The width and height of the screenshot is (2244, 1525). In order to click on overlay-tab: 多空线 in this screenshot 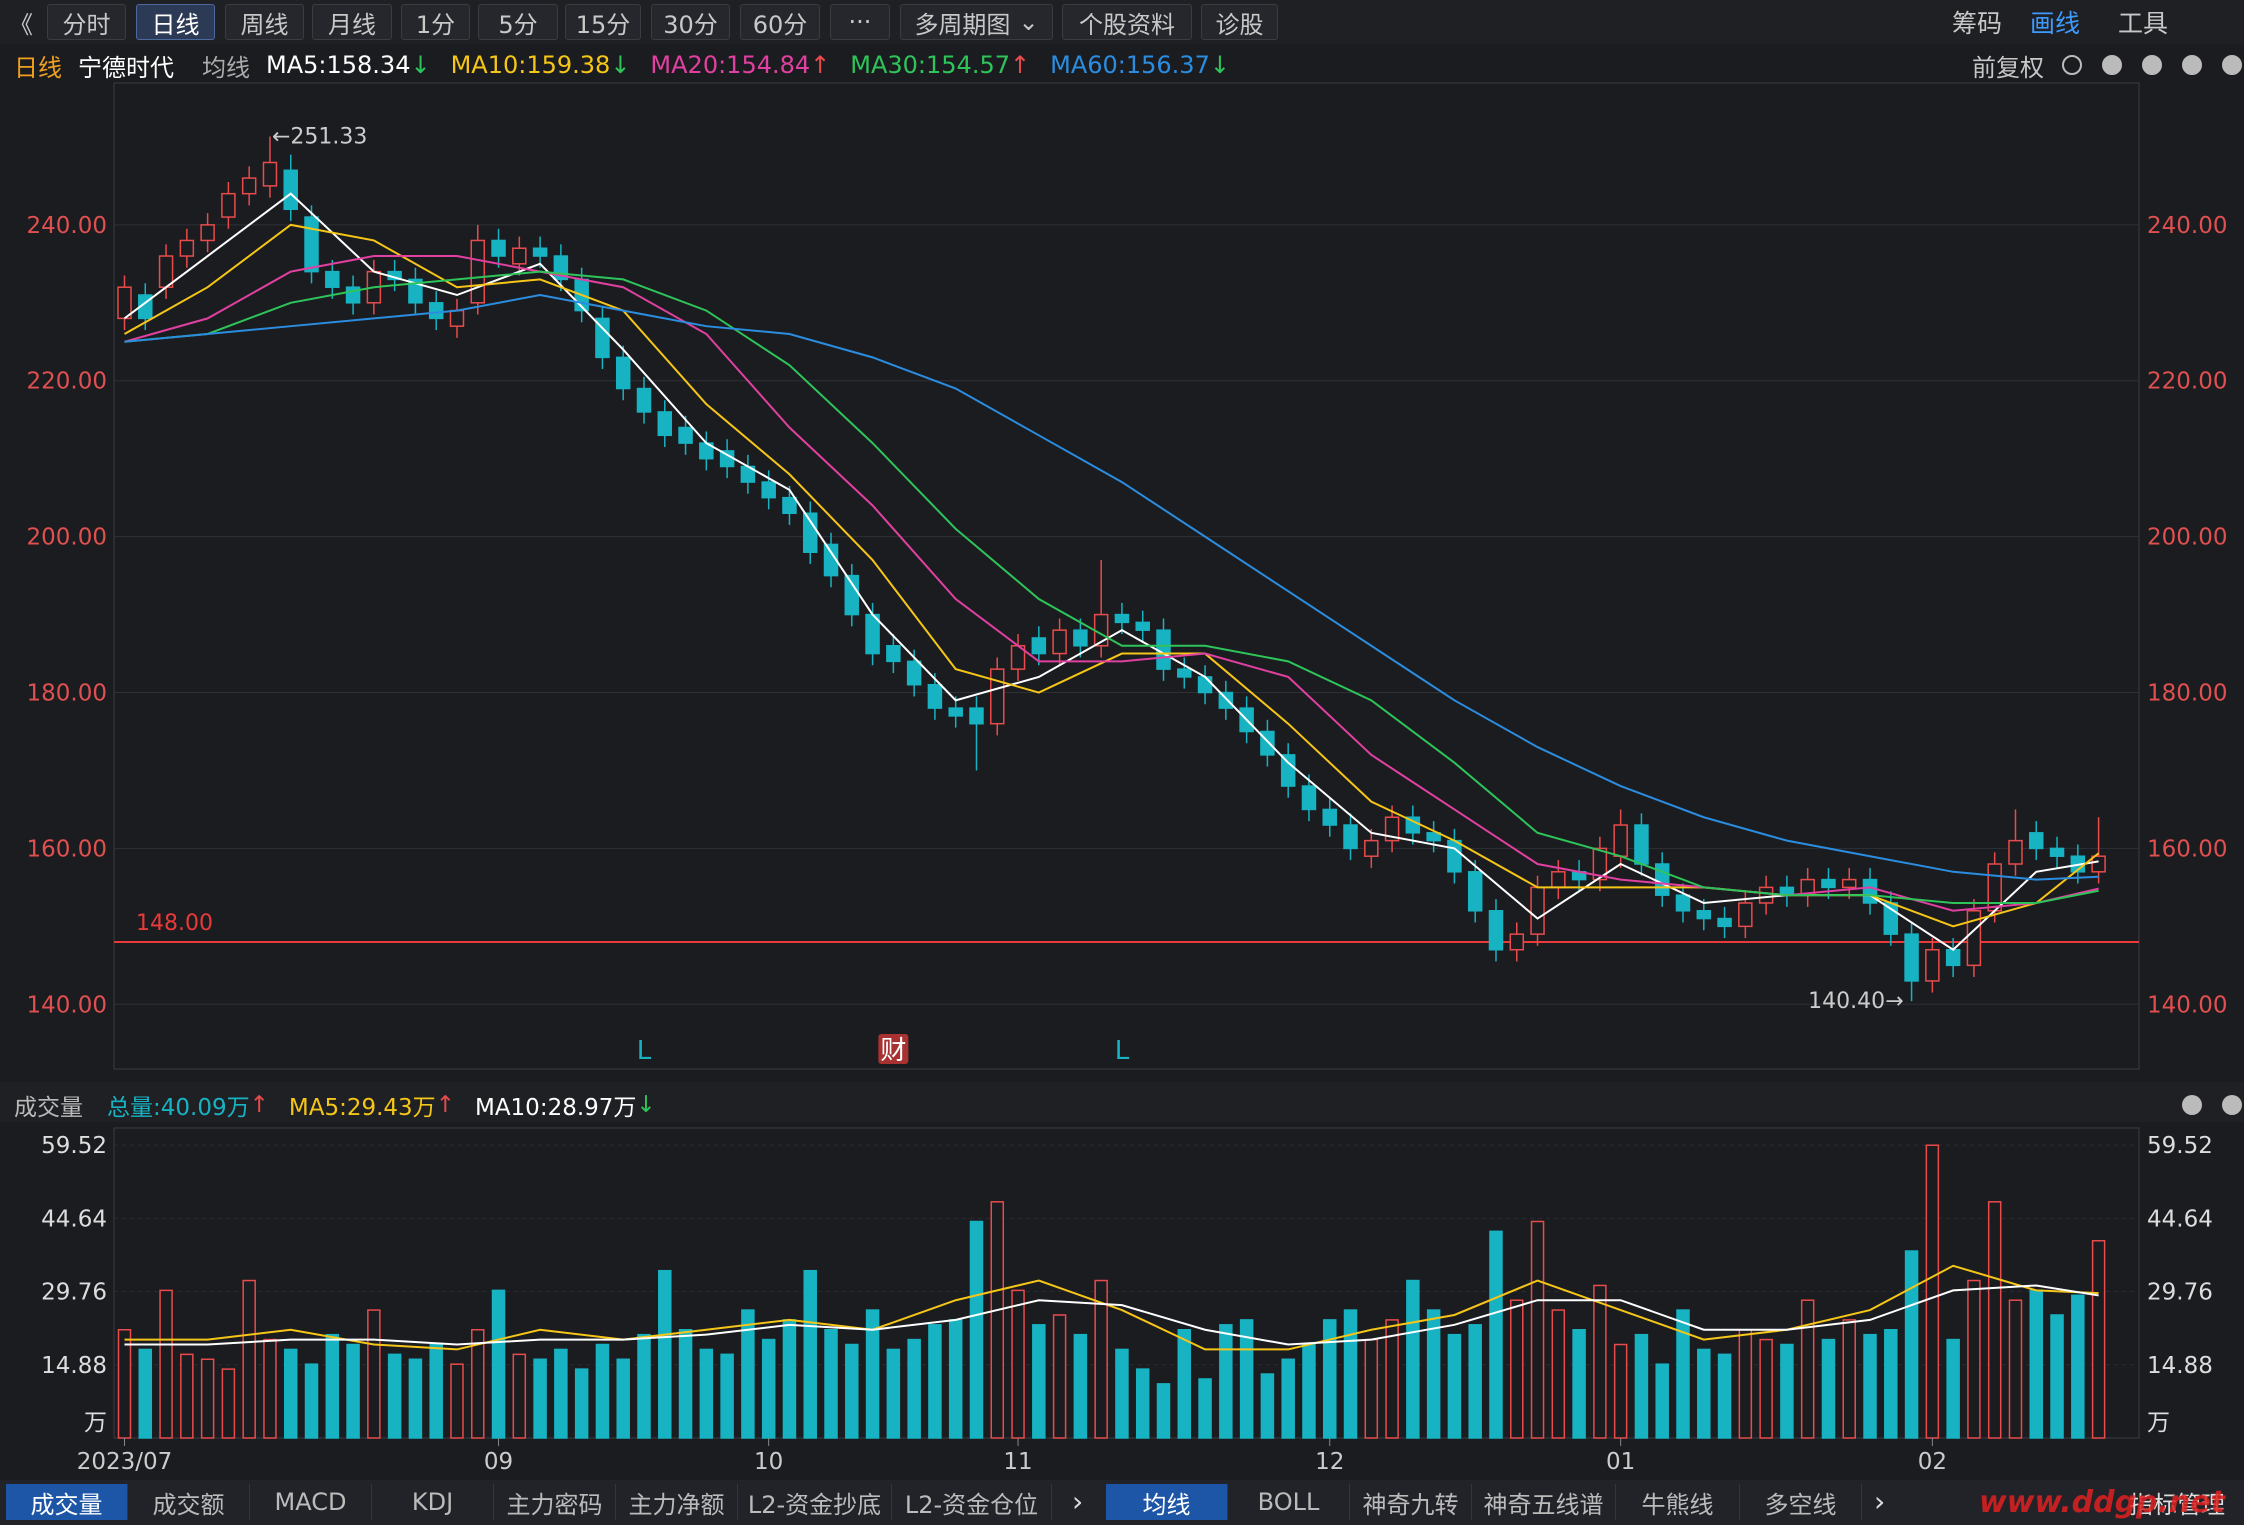, I will do `click(1801, 1502)`.